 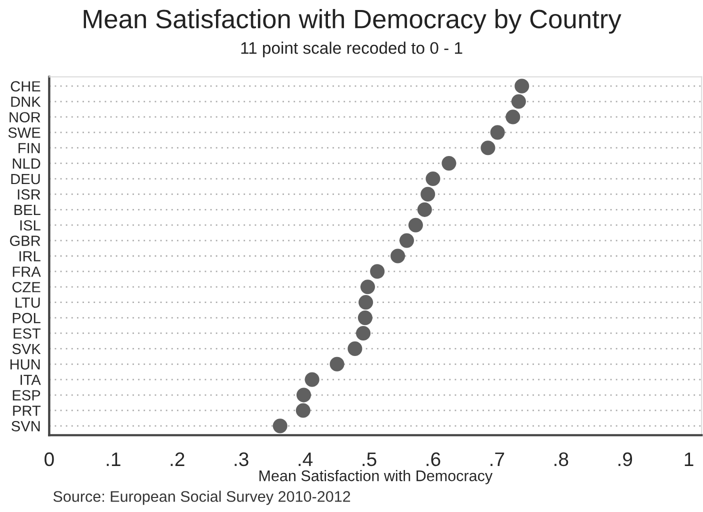 What do you see at coordinates (26, 318) in the screenshot?
I see `y-tick-label: POL` at bounding box center [26, 318].